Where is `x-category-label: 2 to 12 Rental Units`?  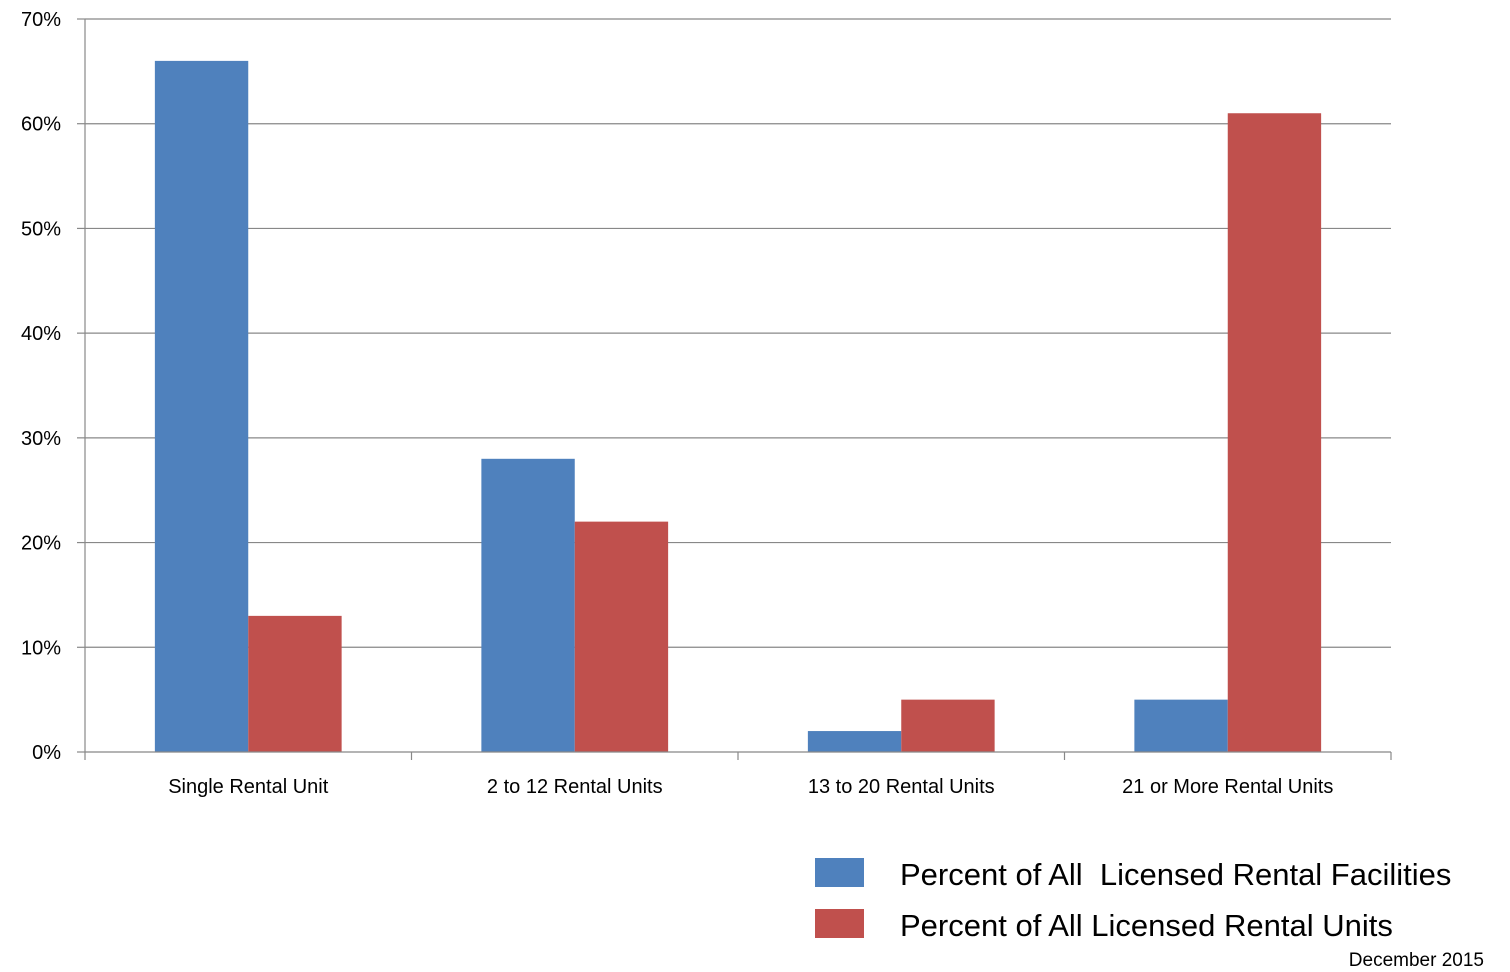
x-category-label: 2 to 12 Rental Units is located at coordinates (575, 787).